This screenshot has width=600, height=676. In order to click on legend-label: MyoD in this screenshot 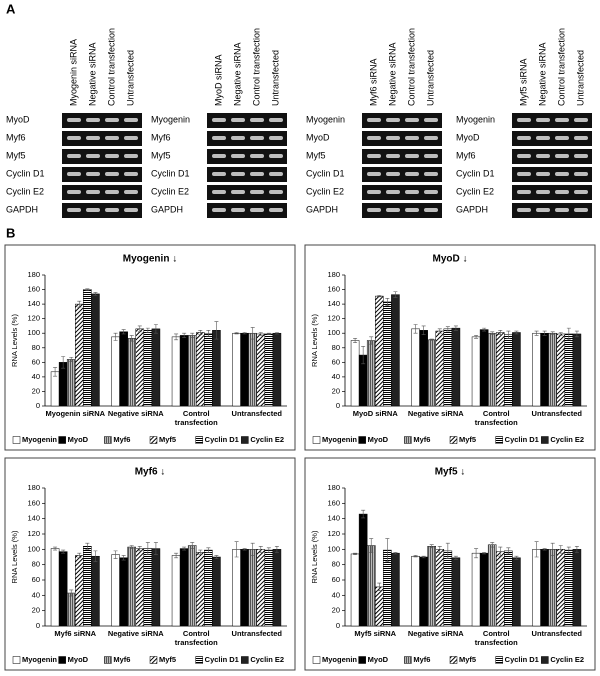, I will do `click(78, 439)`.